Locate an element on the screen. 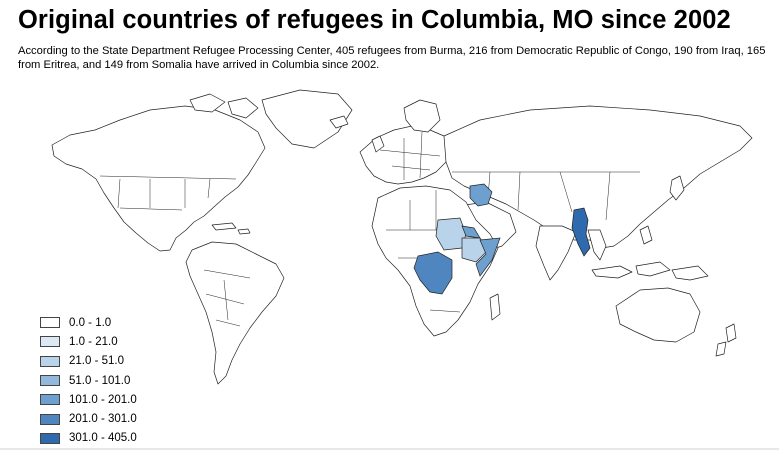 This screenshot has height=450, width=779. legend-item: 1.0 - 21.0 is located at coordinates (88, 341).